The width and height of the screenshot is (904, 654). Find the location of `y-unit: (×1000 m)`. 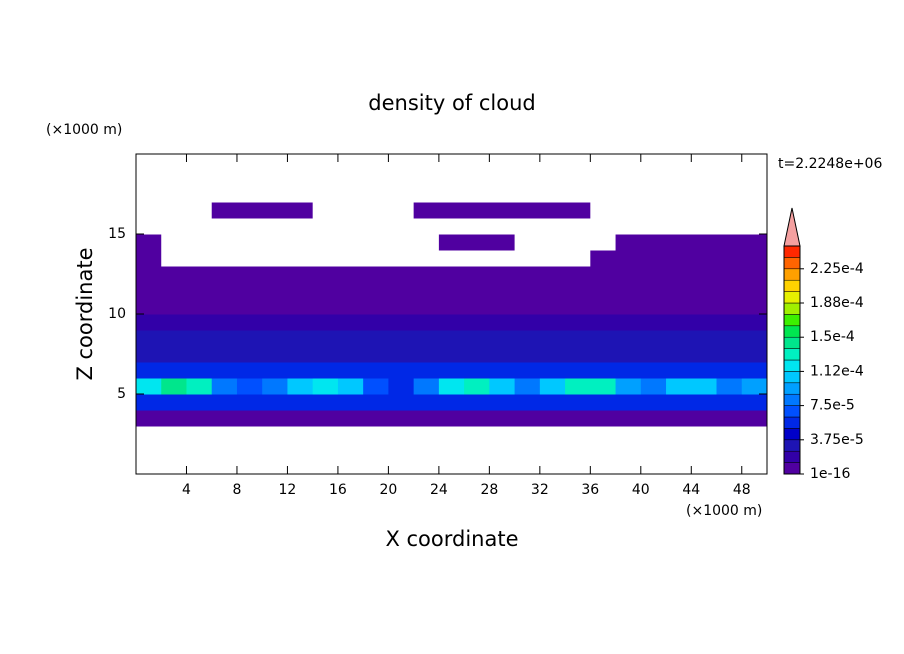

y-unit: (×1000 m) is located at coordinates (84, 130).